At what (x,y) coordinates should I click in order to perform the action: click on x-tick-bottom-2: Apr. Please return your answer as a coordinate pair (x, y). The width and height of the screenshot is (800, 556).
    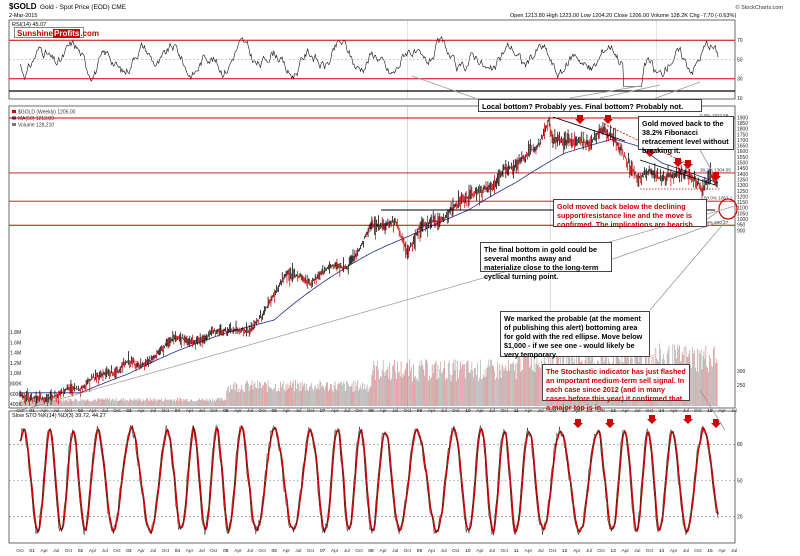
    Looking at the image, I should click on (44, 551).